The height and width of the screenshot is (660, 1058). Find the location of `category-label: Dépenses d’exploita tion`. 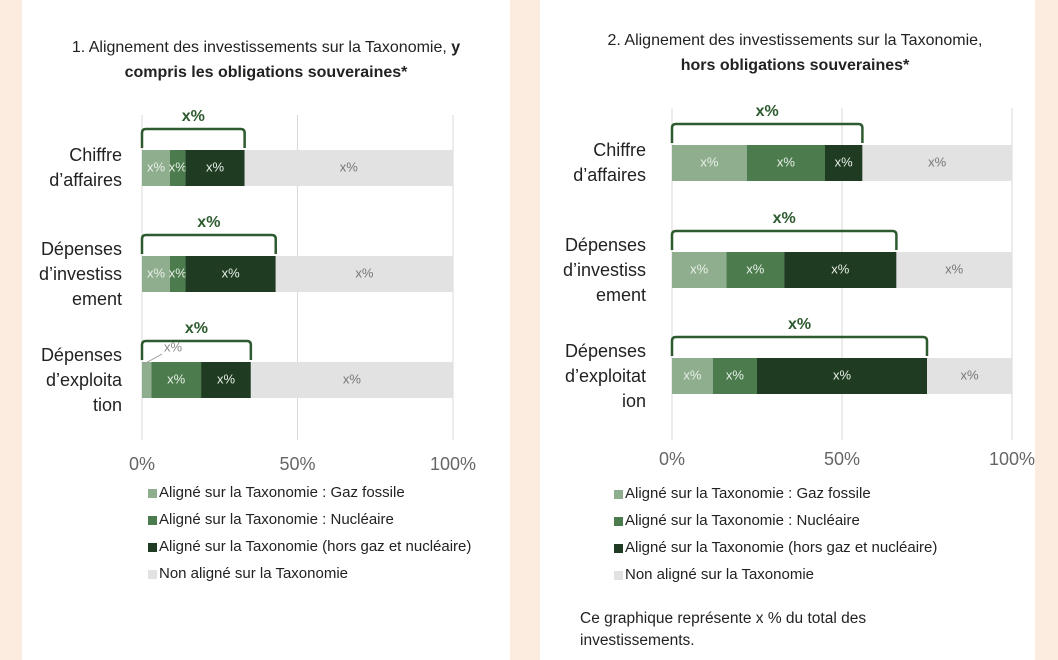

category-label: Dépenses d’exploita tion is located at coordinates (81, 379).